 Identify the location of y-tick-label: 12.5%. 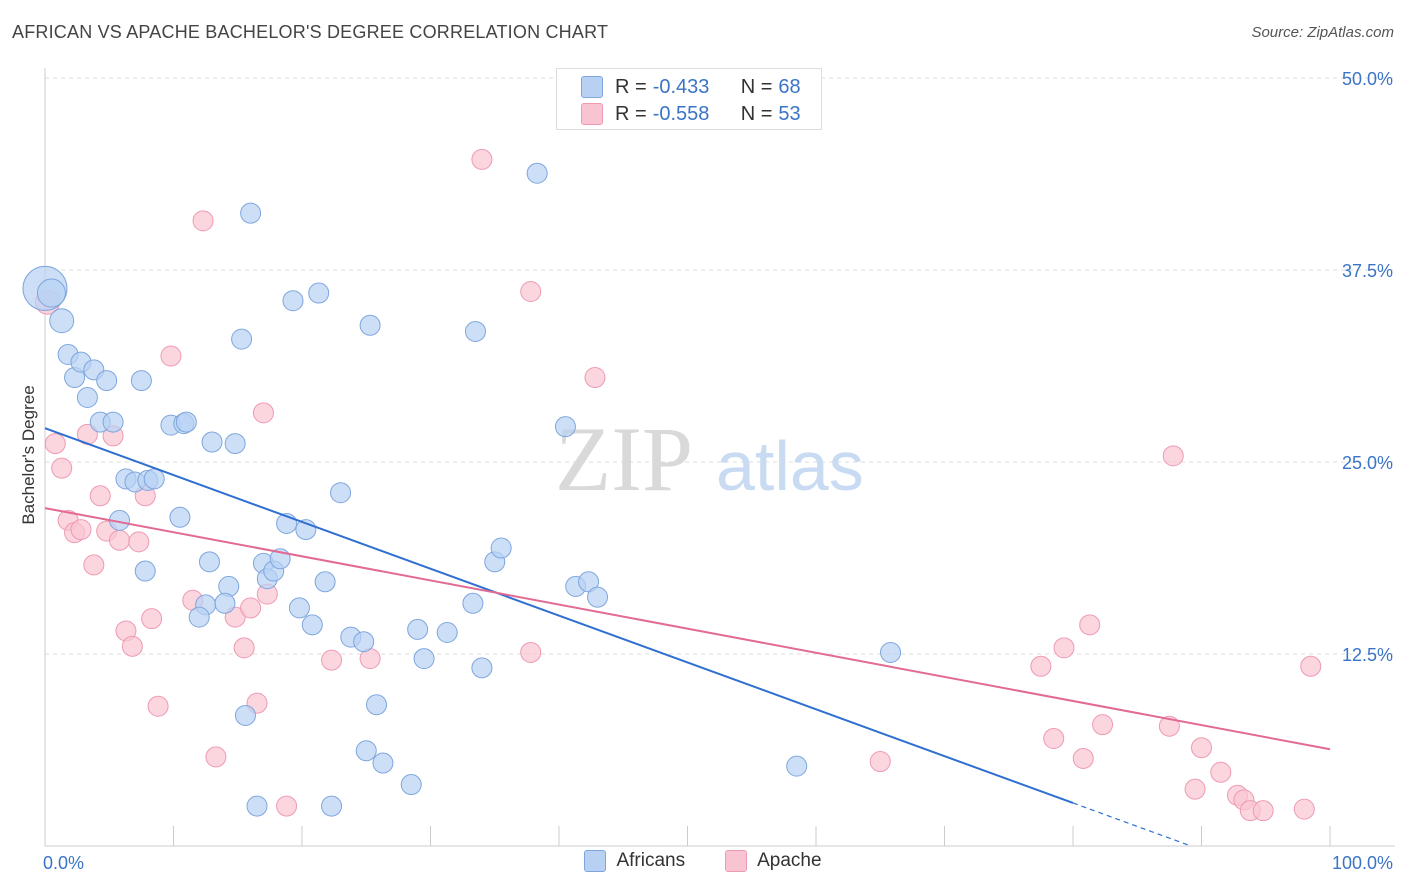
(1367, 655).